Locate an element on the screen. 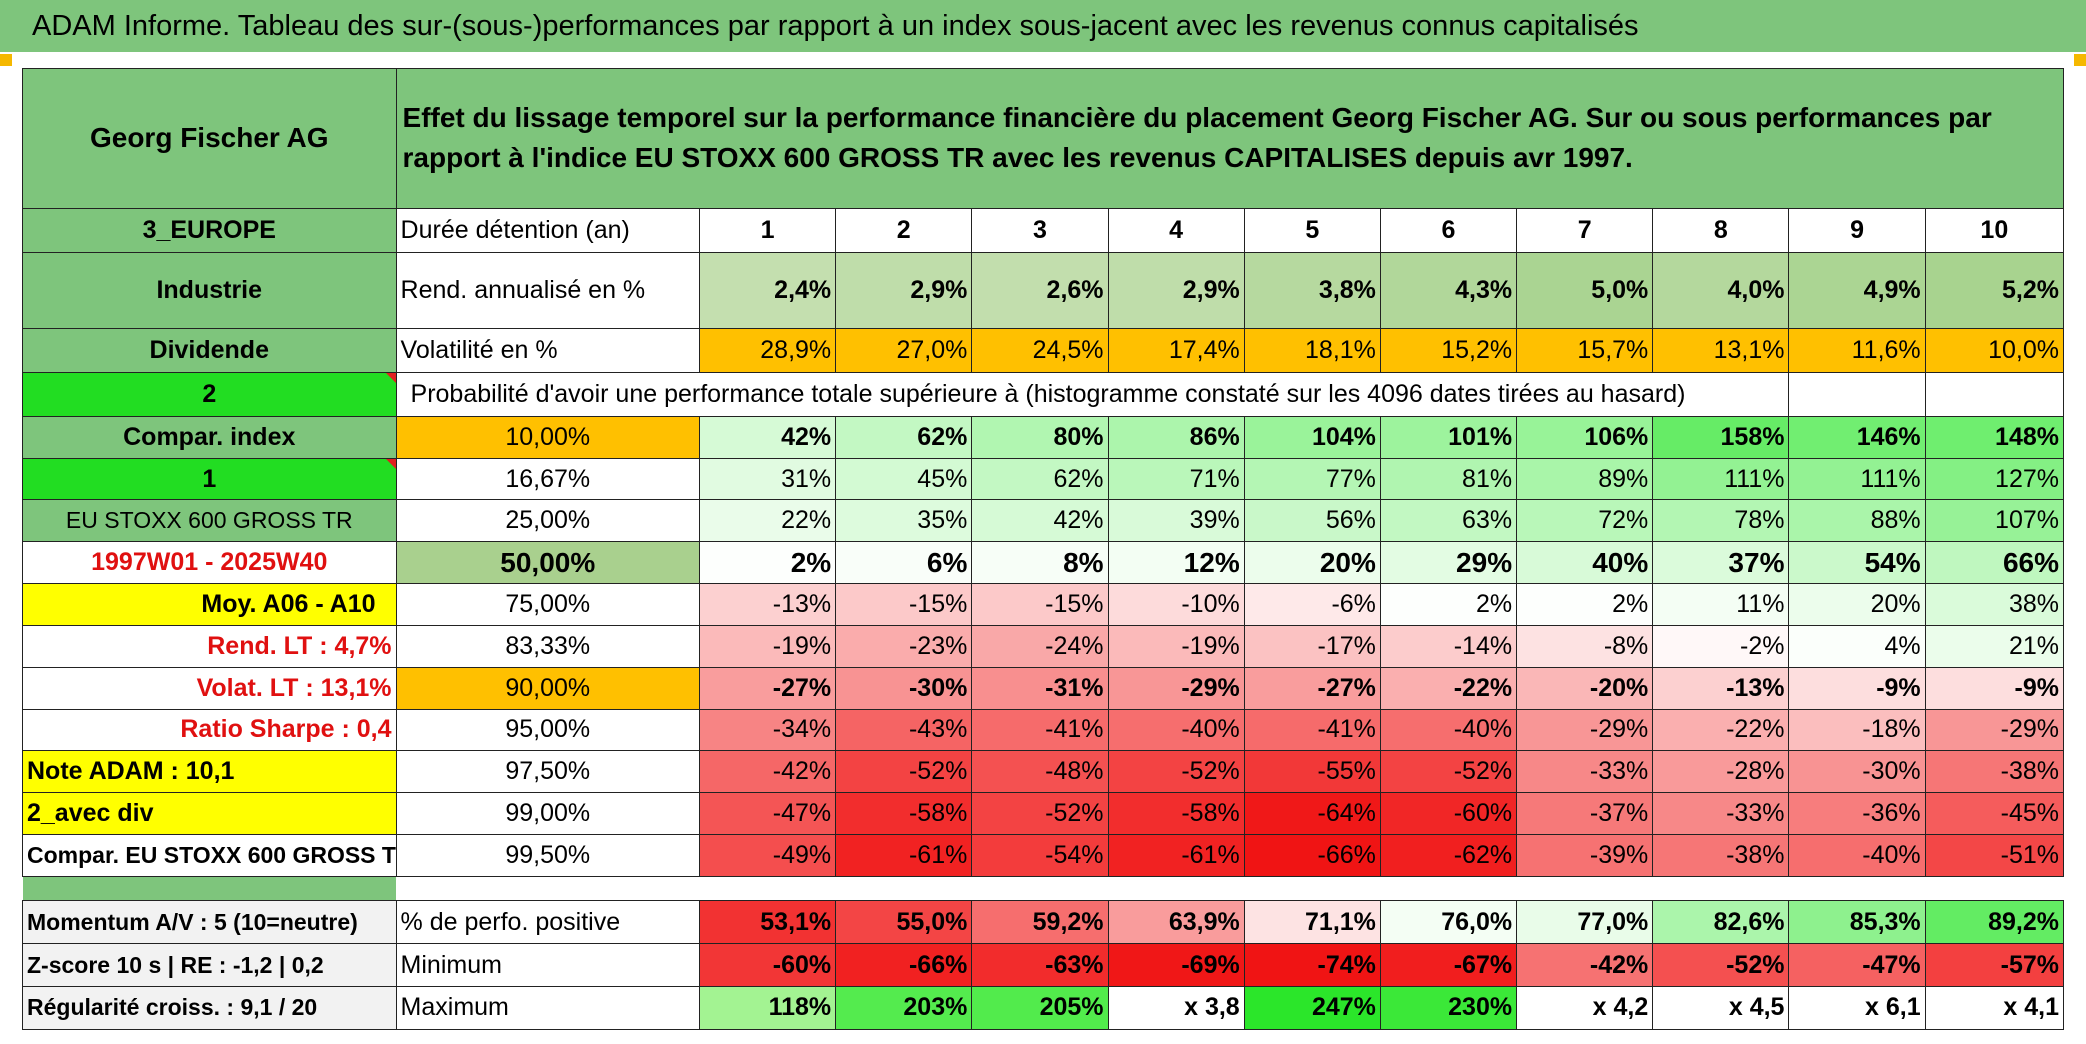 The width and height of the screenshot is (2086, 1044). avec-div-label: 2_avec div is located at coordinates (209, 813).